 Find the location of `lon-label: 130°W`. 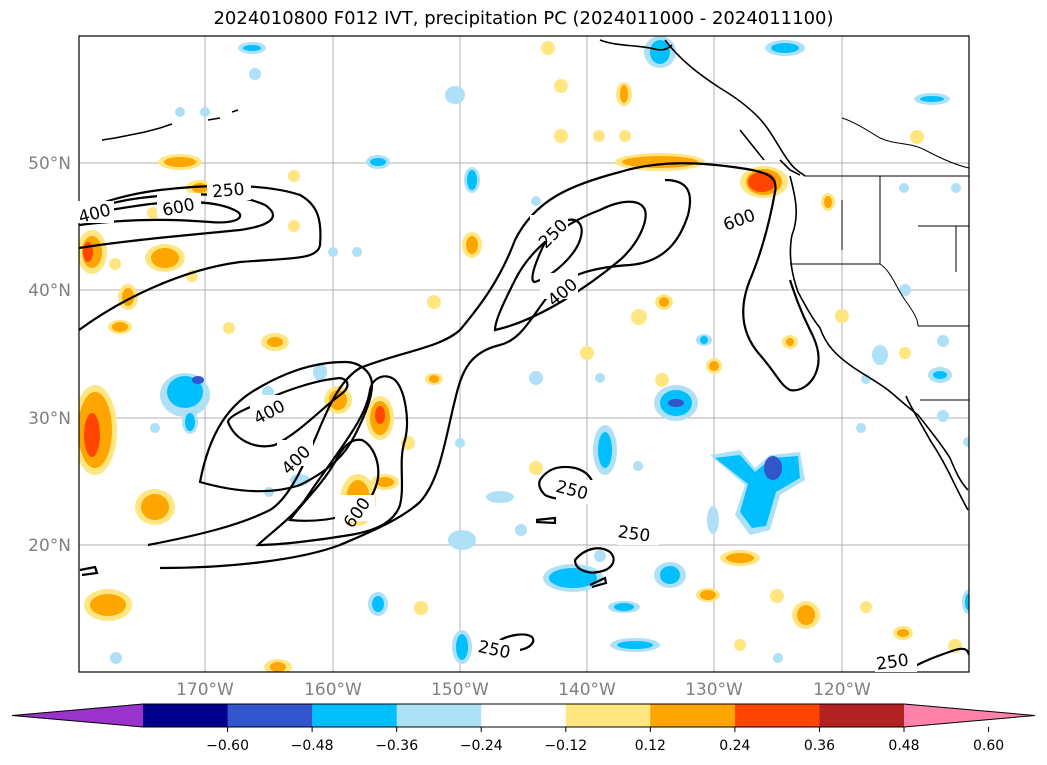

lon-label: 130°W is located at coordinates (714, 690).